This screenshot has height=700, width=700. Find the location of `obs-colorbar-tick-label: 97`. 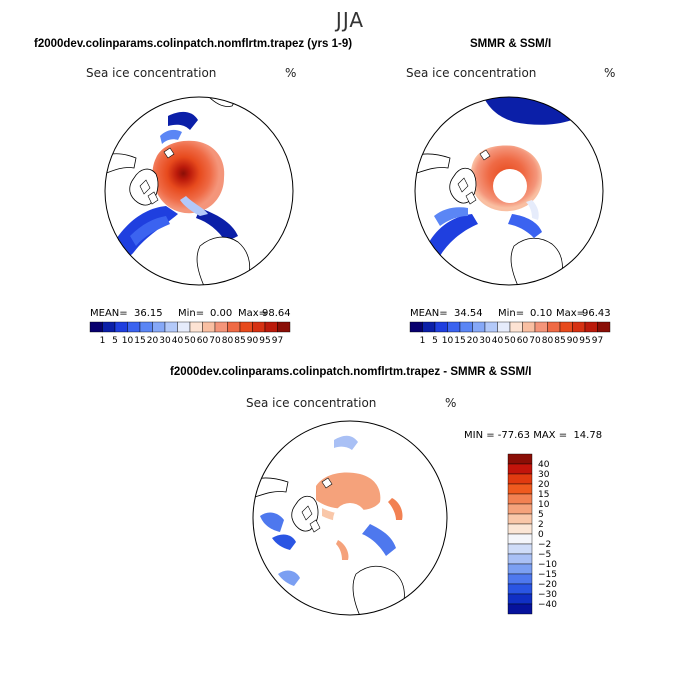

obs-colorbar-tick-label: 97 is located at coordinates (597, 341).